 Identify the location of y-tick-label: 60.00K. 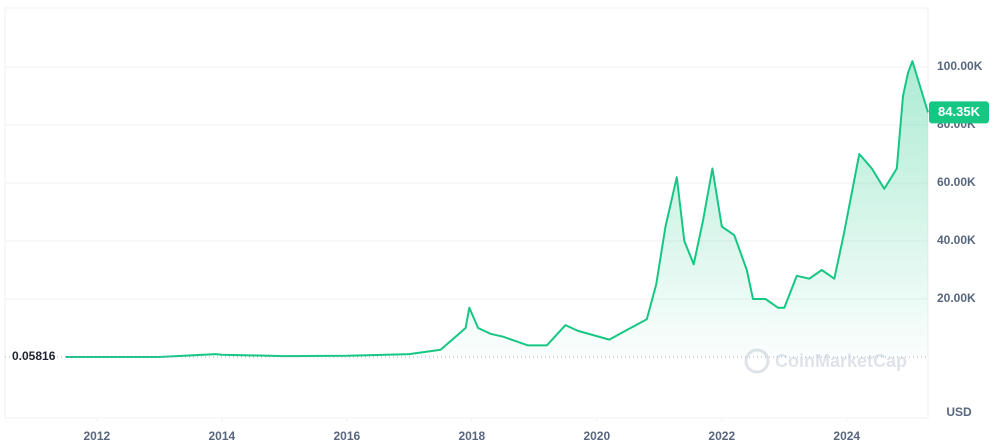
(956, 182).